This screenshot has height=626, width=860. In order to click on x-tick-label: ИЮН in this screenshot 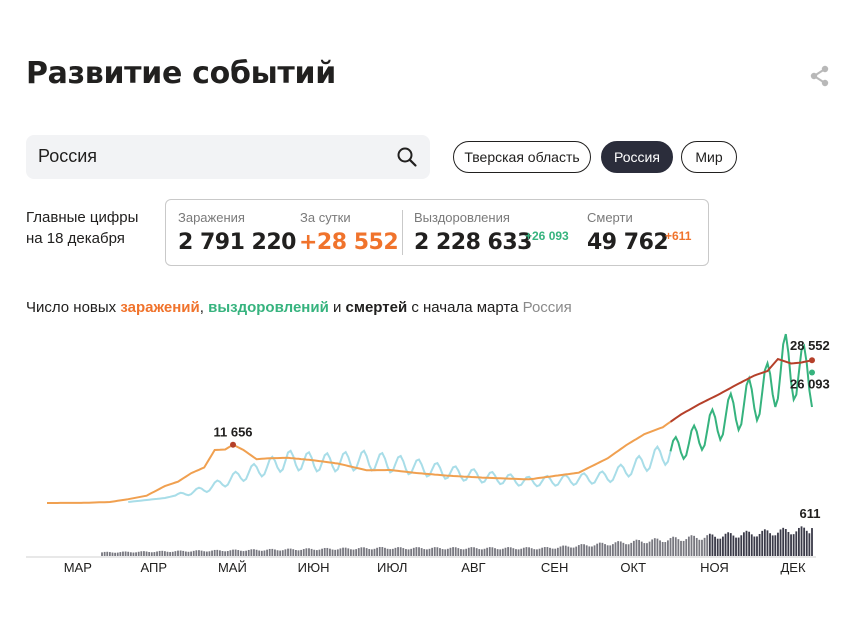, I will do `click(314, 567)`.